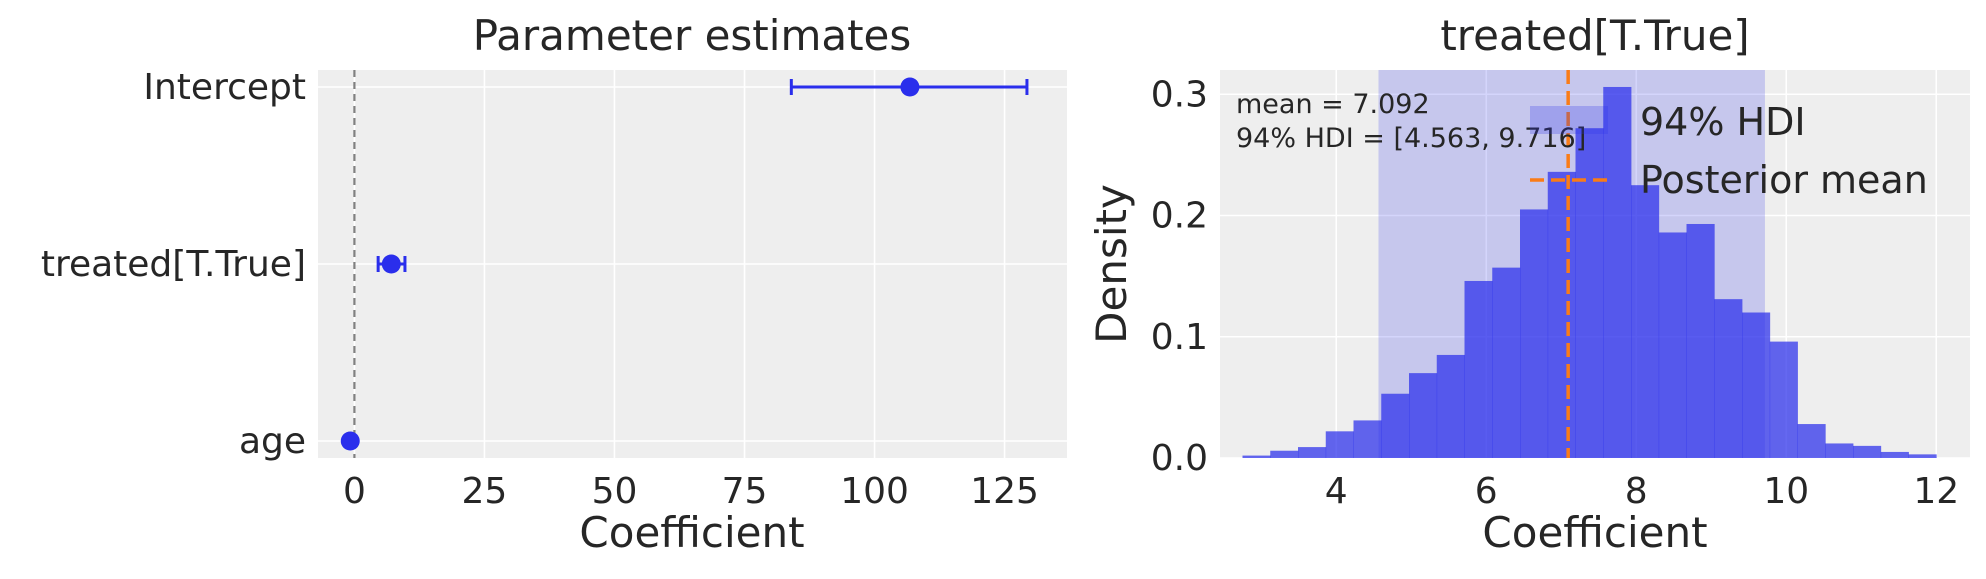 The height and width of the screenshot is (579, 1986). I want to click on posterior-x-tick-label: 12, so click(1936, 491).